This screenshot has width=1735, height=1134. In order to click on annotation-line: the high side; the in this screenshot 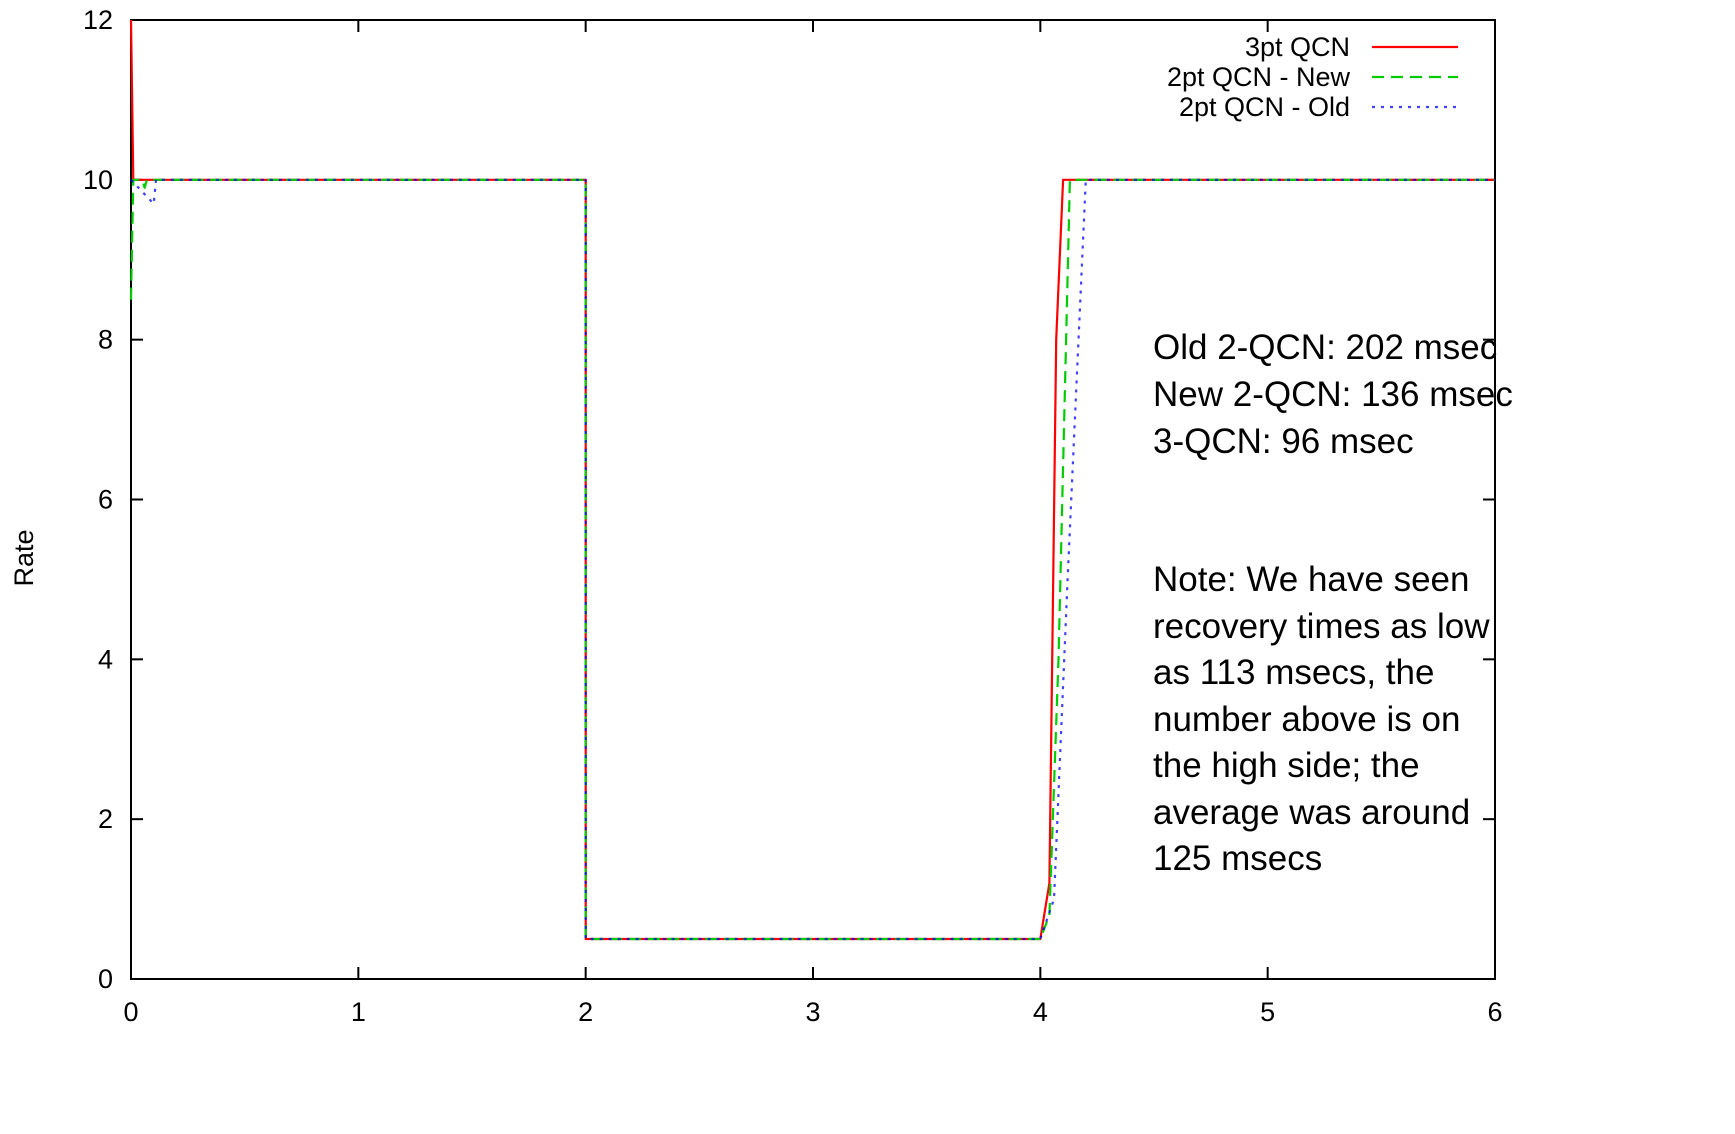, I will do `click(1286, 765)`.